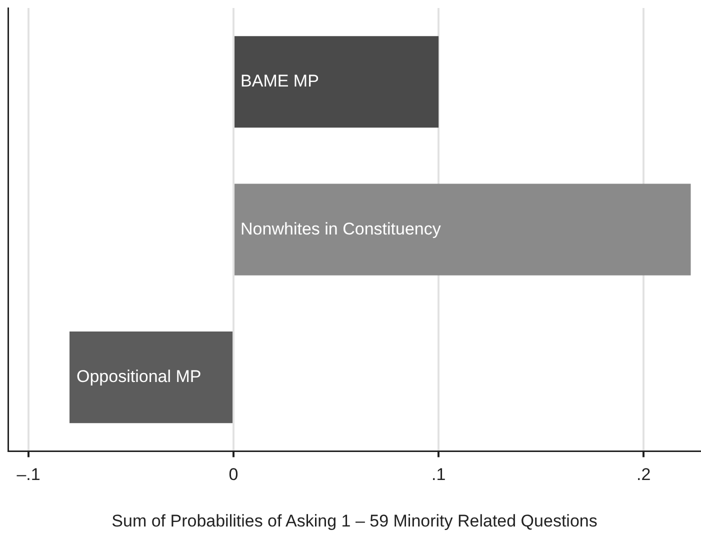  What do you see at coordinates (355, 520) in the screenshot?
I see `x-axis-title: Sum of Probabilities of Asking 1 – 59 Minority Related Questions` at bounding box center [355, 520].